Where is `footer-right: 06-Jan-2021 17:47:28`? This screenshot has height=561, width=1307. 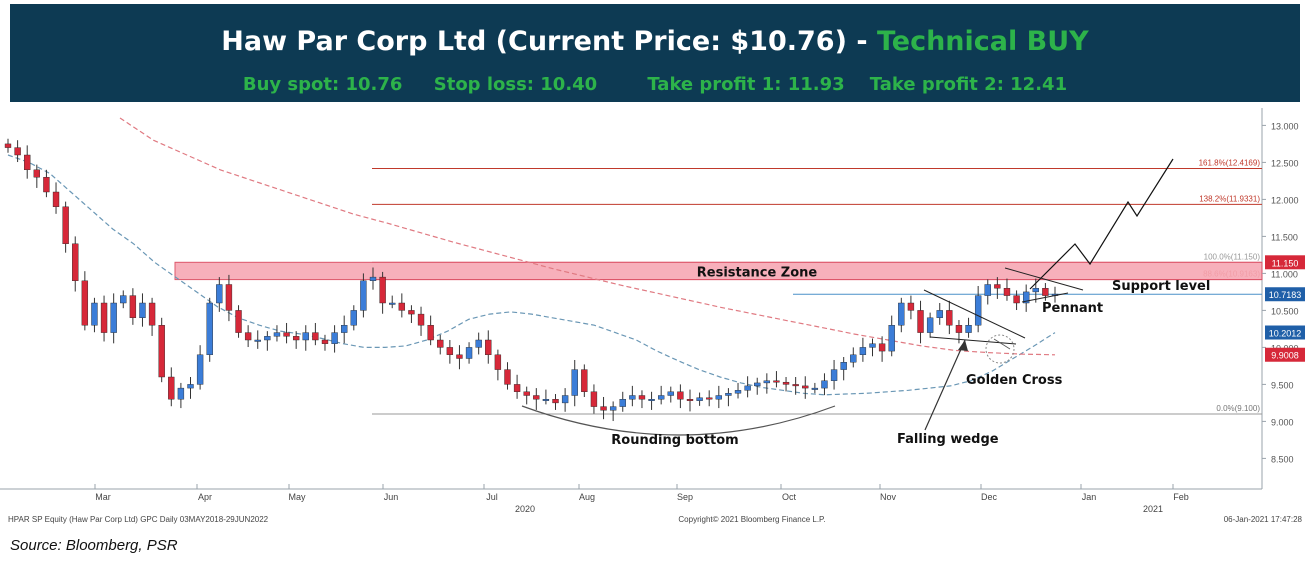
footer-right: 06-Jan-2021 17:47:28 is located at coordinates (1263, 519).